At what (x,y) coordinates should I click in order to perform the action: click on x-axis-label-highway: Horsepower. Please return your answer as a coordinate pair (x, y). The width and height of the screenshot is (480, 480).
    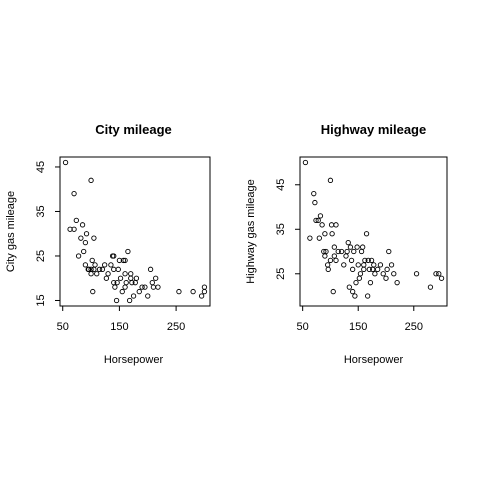
    Looking at the image, I should click on (374, 360).